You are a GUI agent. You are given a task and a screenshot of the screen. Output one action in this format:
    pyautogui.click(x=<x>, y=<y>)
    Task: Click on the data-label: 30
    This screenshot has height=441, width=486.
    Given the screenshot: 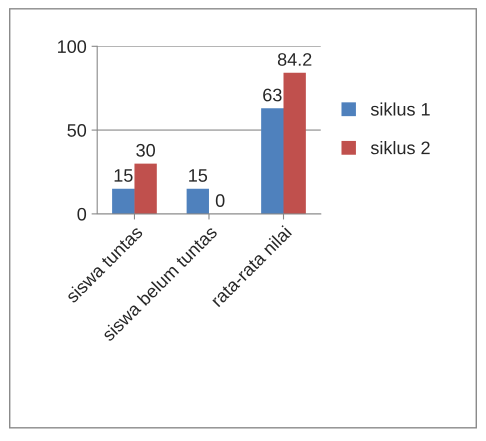 What is the action you would take?
    pyautogui.click(x=145, y=150)
    